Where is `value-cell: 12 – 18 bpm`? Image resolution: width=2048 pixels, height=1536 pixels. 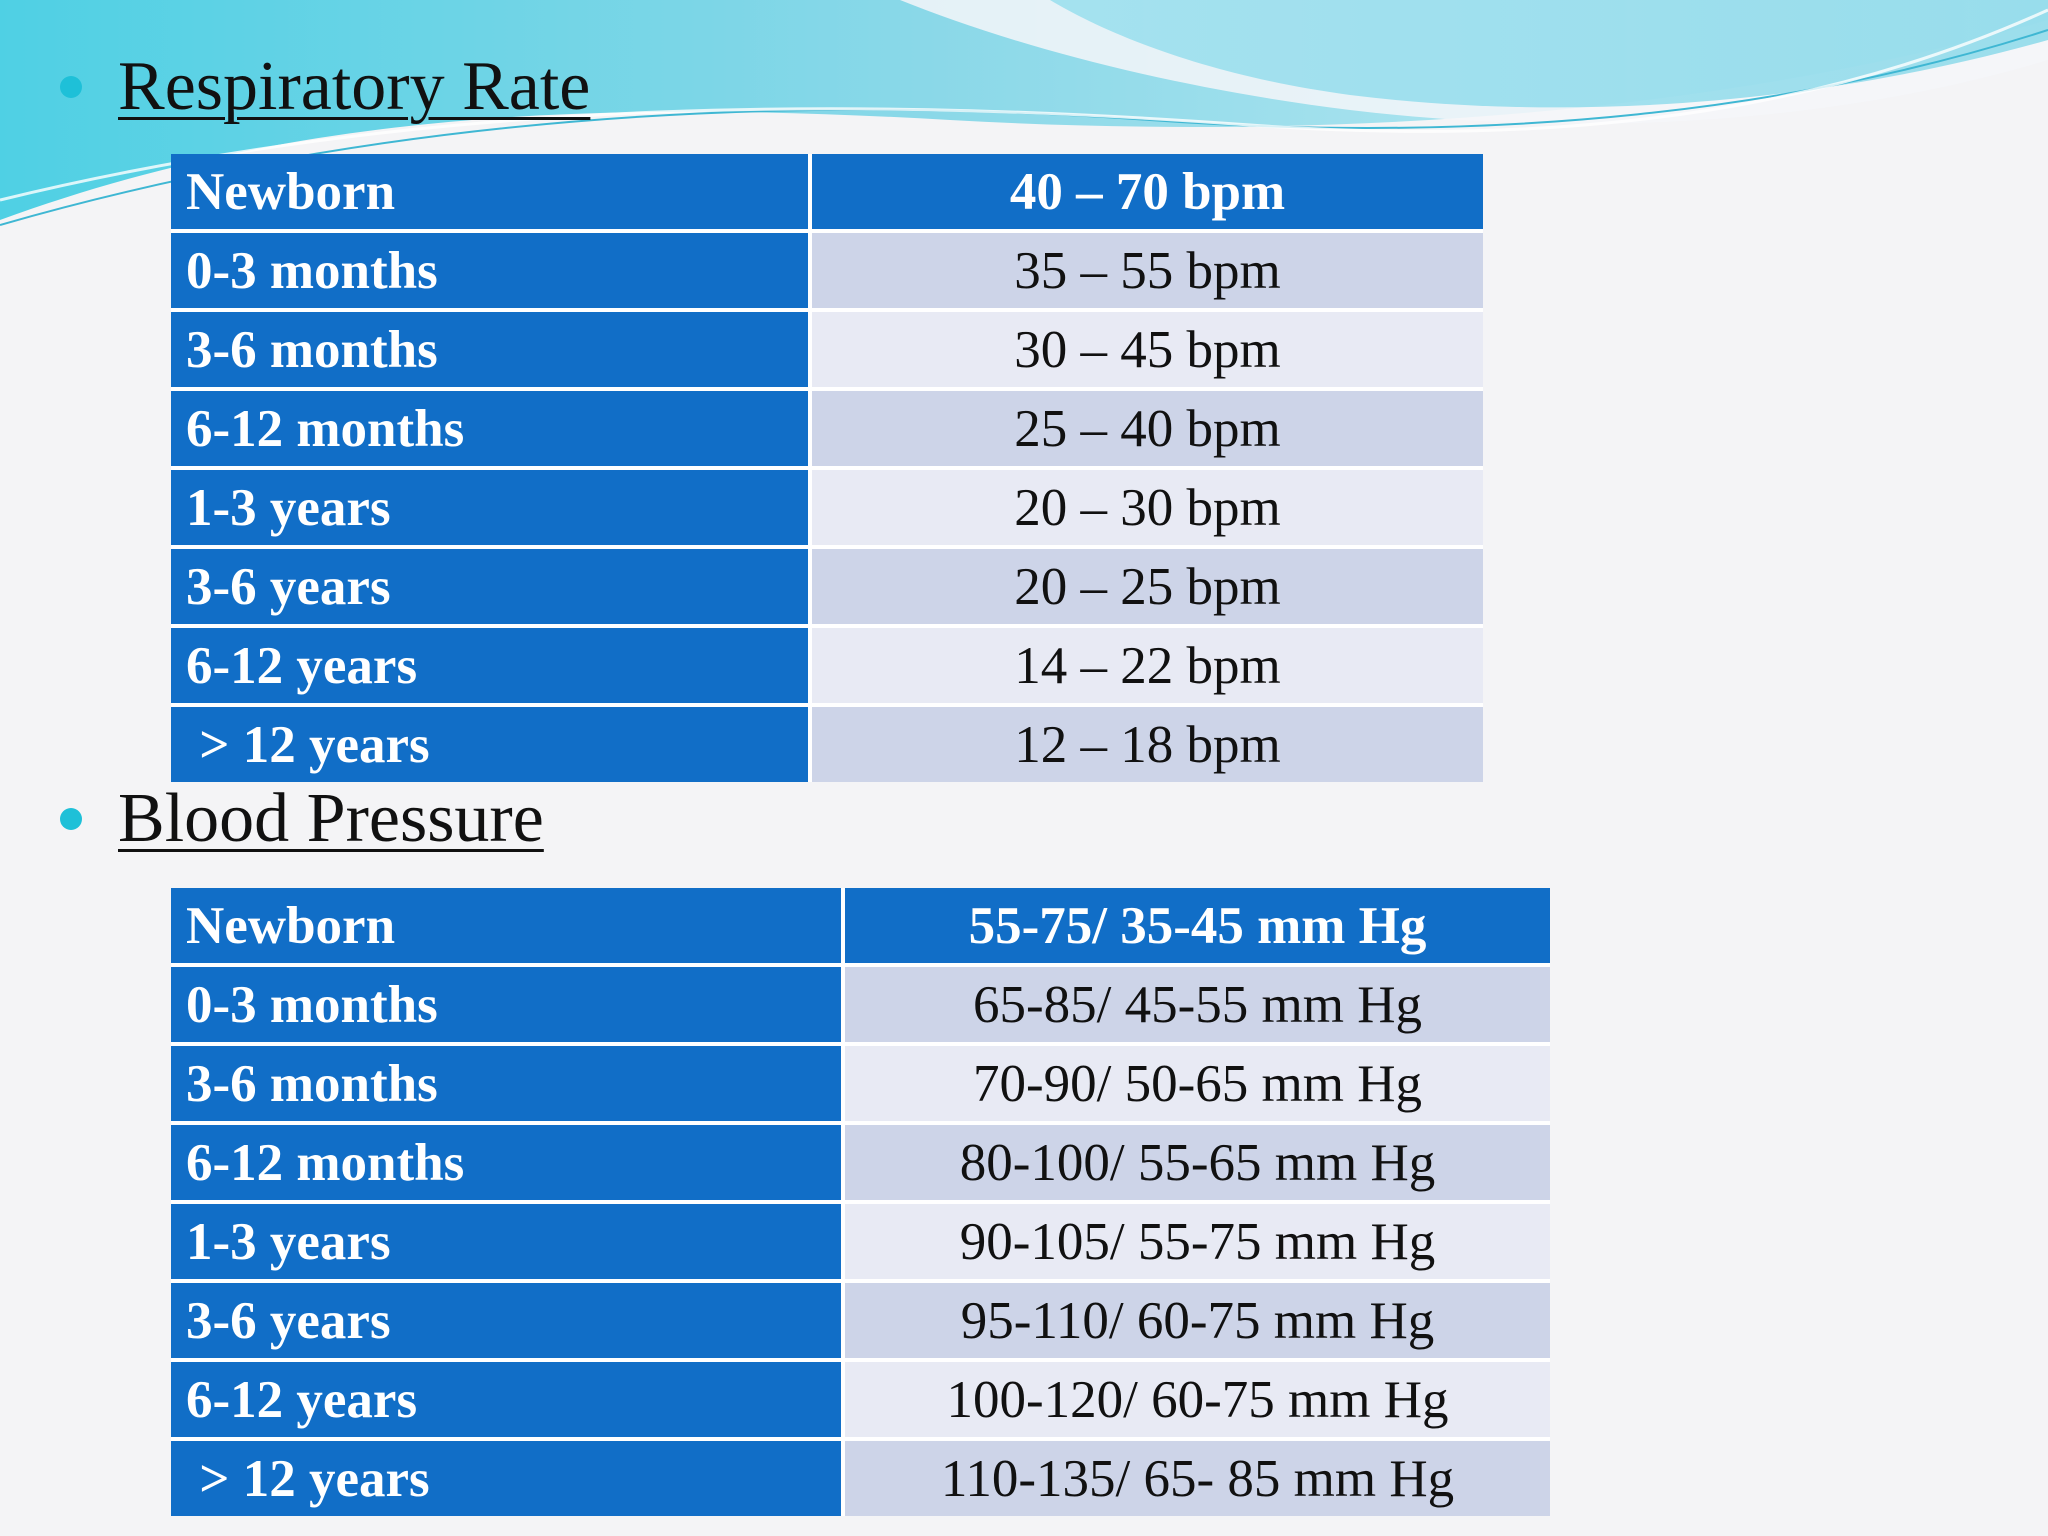
value-cell: 12 – 18 bpm is located at coordinates (1147, 744).